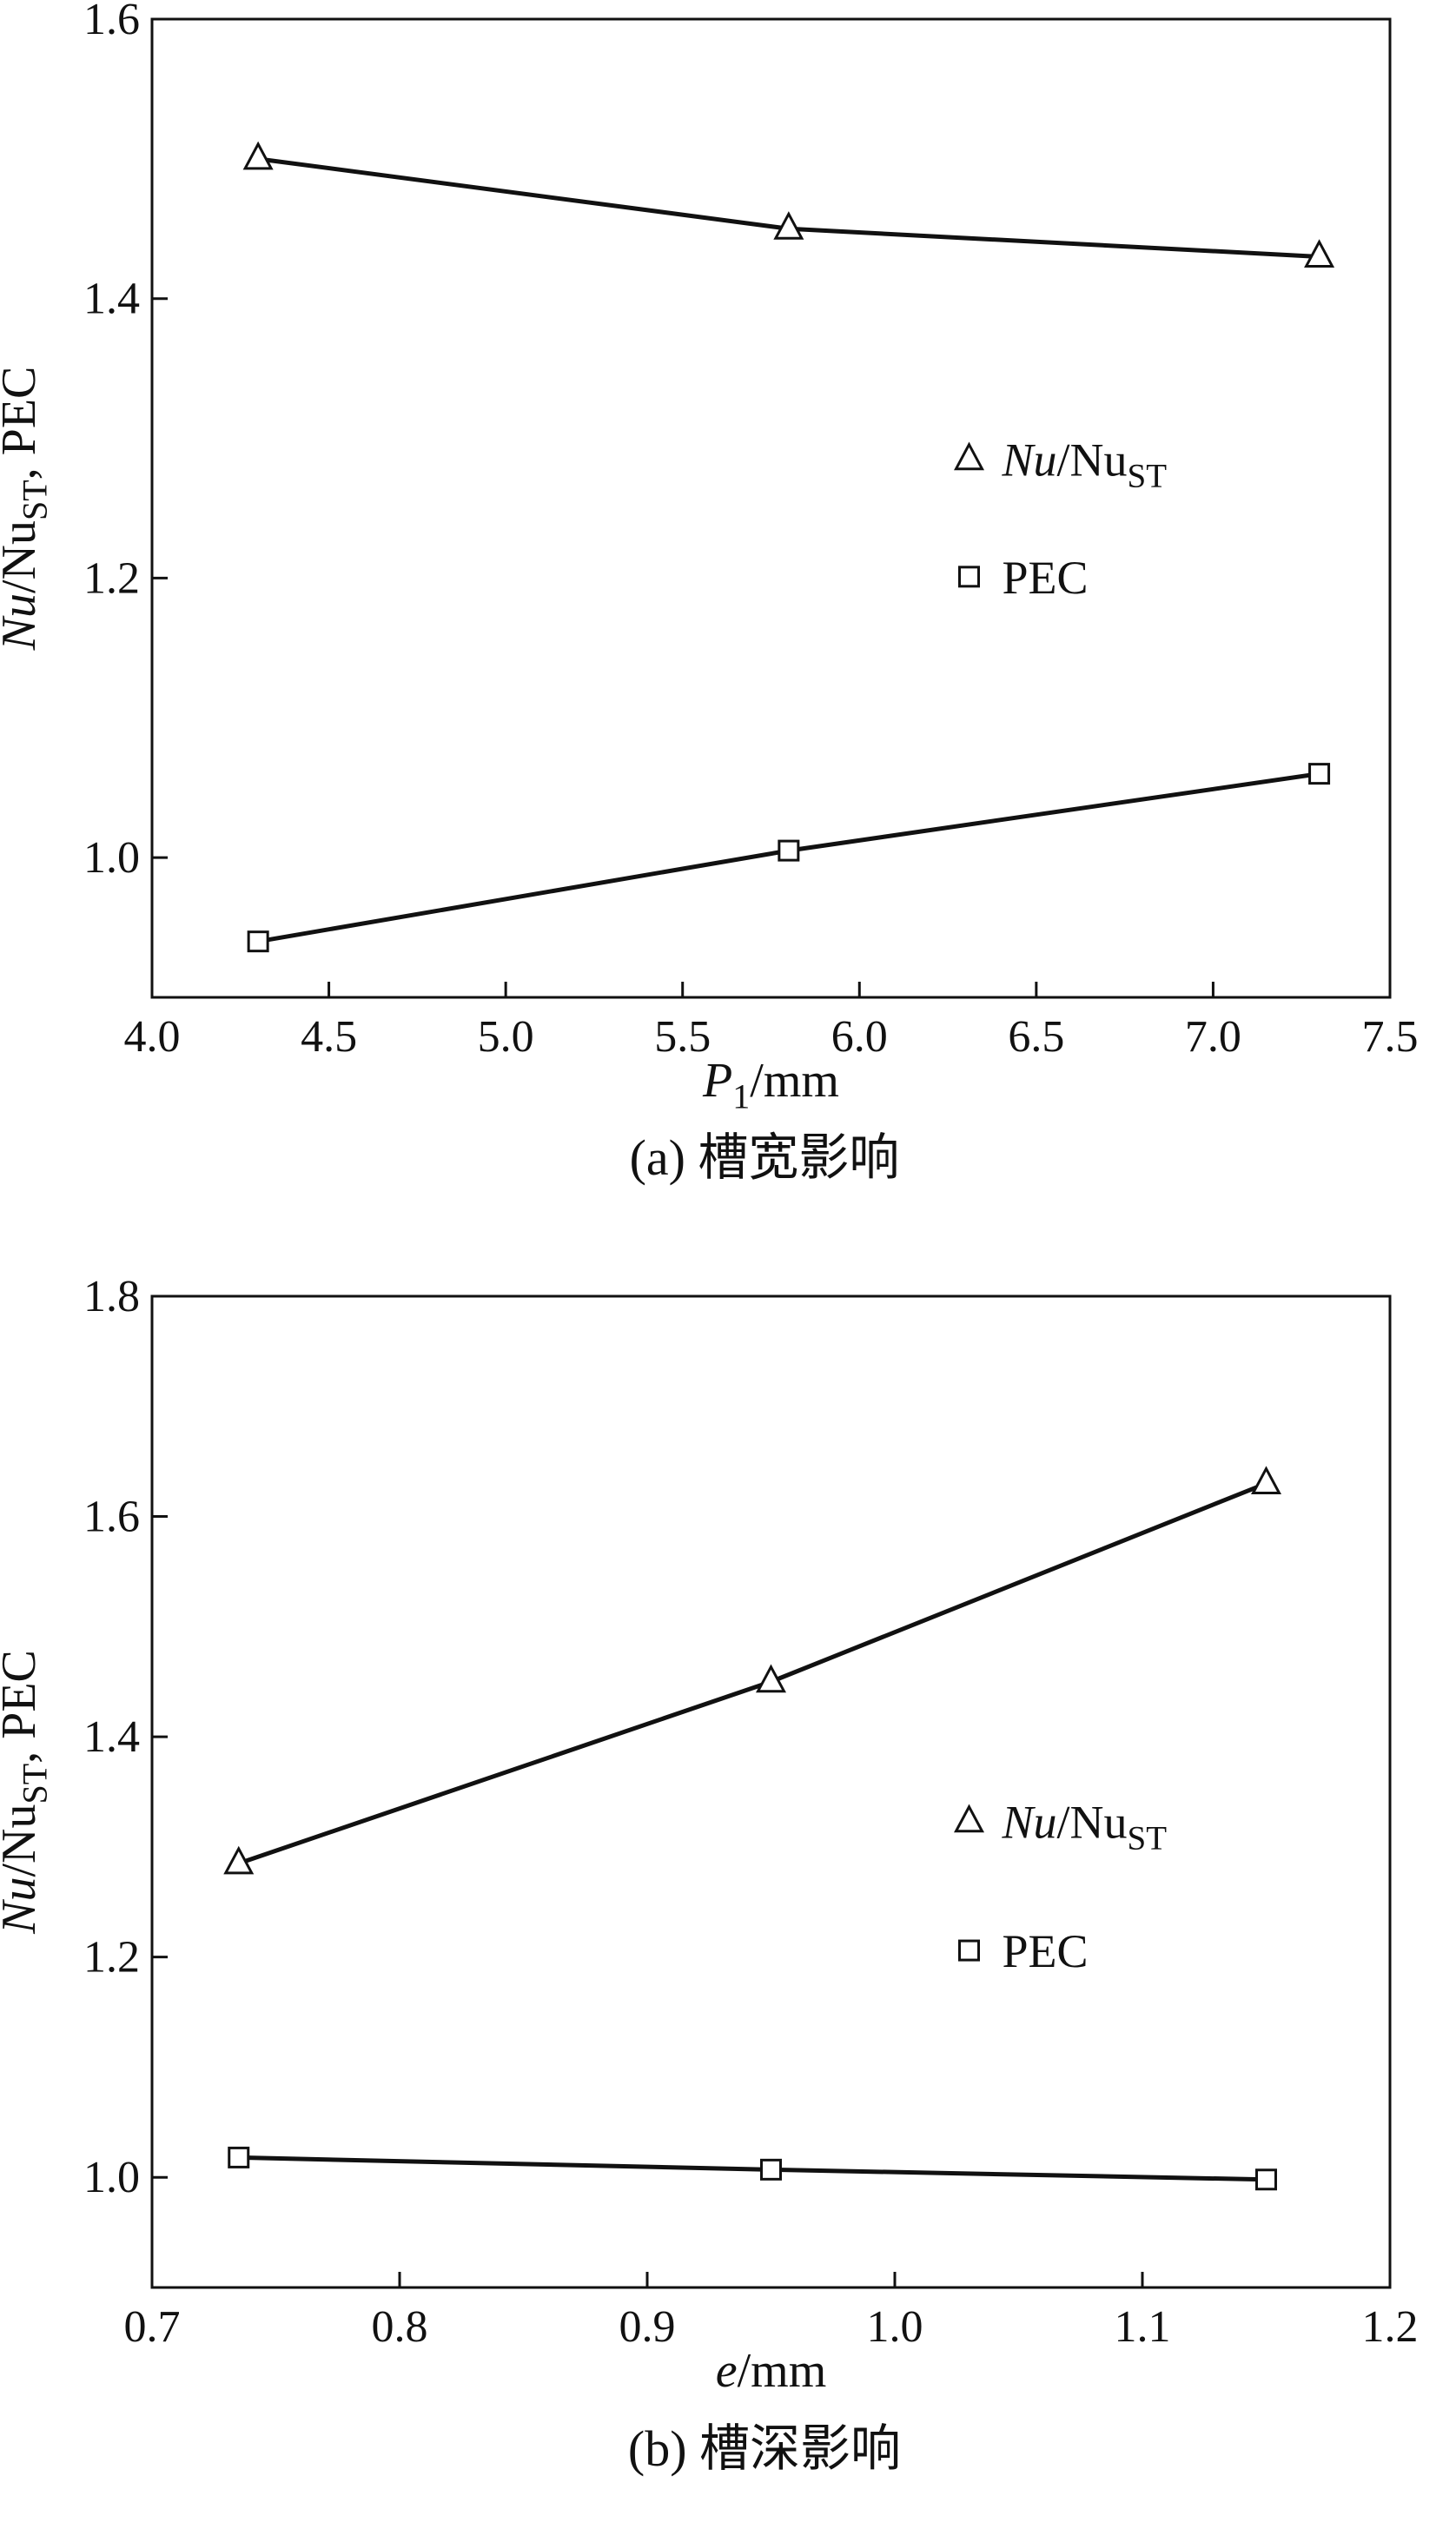 The width and height of the screenshot is (1456, 2529). Describe the element at coordinates (765, 1157) in the screenshot. I see `chart-a-caption: (a) 槽宽影响` at that location.